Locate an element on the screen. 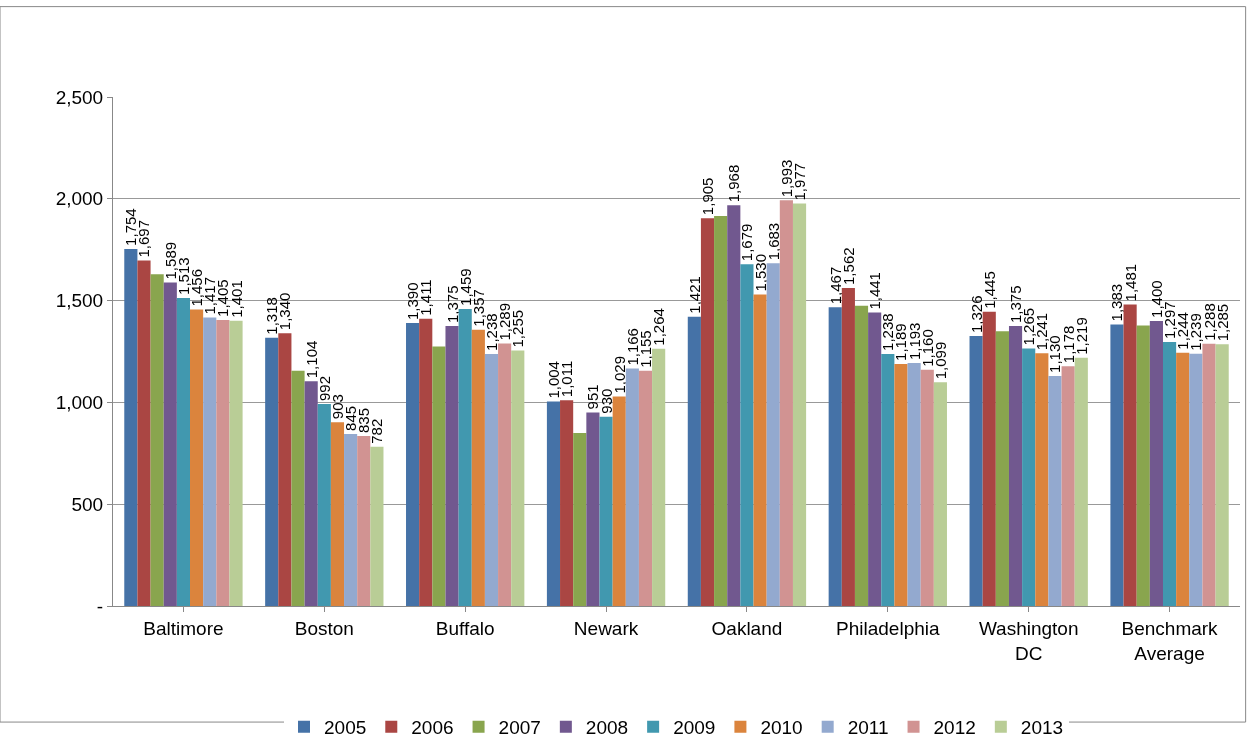 Image resolution: width=1248 pixels, height=754 pixels. data-label: 1,968 is located at coordinates (734, 183).